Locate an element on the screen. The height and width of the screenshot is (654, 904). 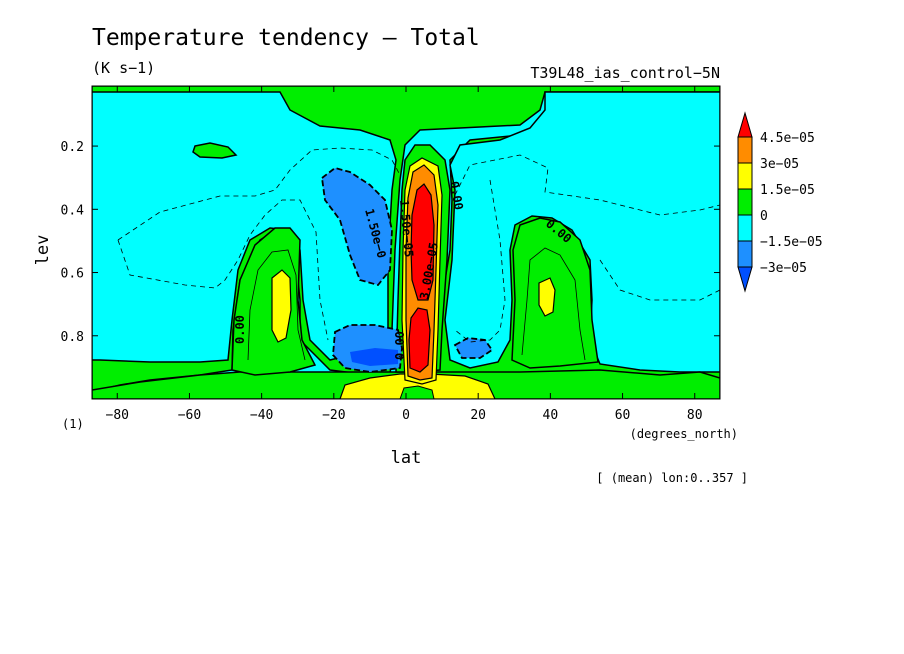
colorbar-label: 1.5e−05 is located at coordinates (787, 190).